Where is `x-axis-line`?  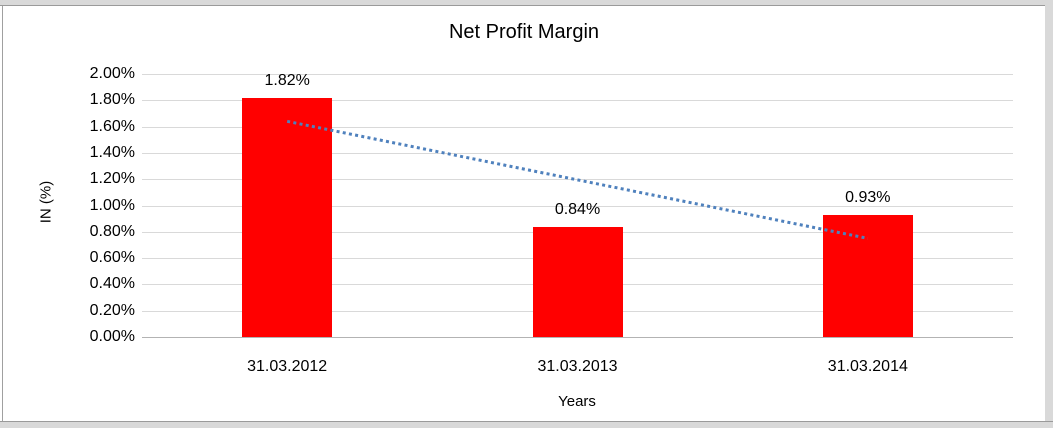 x-axis-line is located at coordinates (577, 337).